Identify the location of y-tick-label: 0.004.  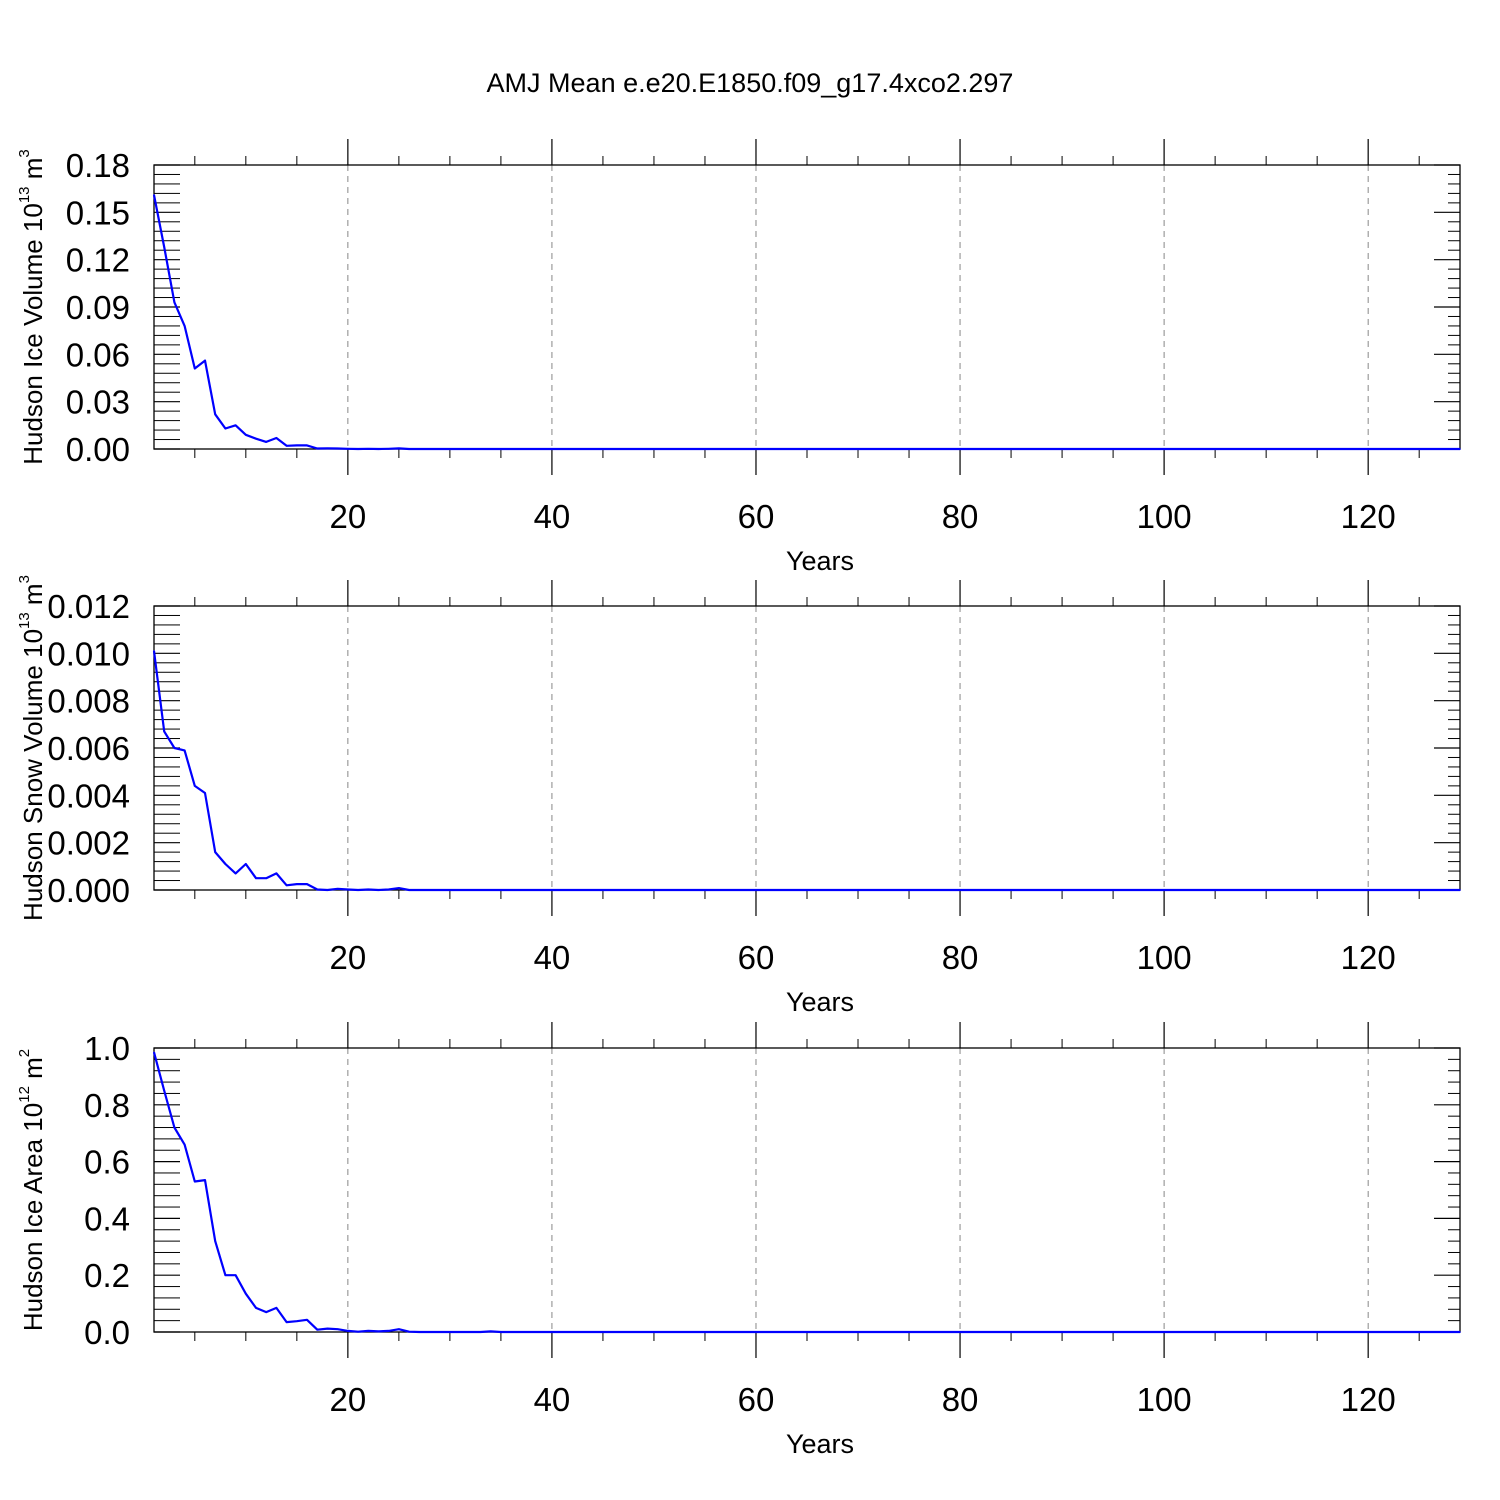
(88, 795).